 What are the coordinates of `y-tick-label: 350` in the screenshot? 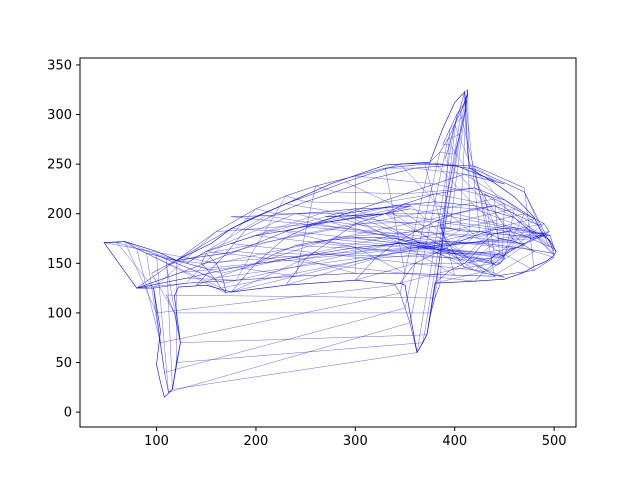 It's located at (59, 65).